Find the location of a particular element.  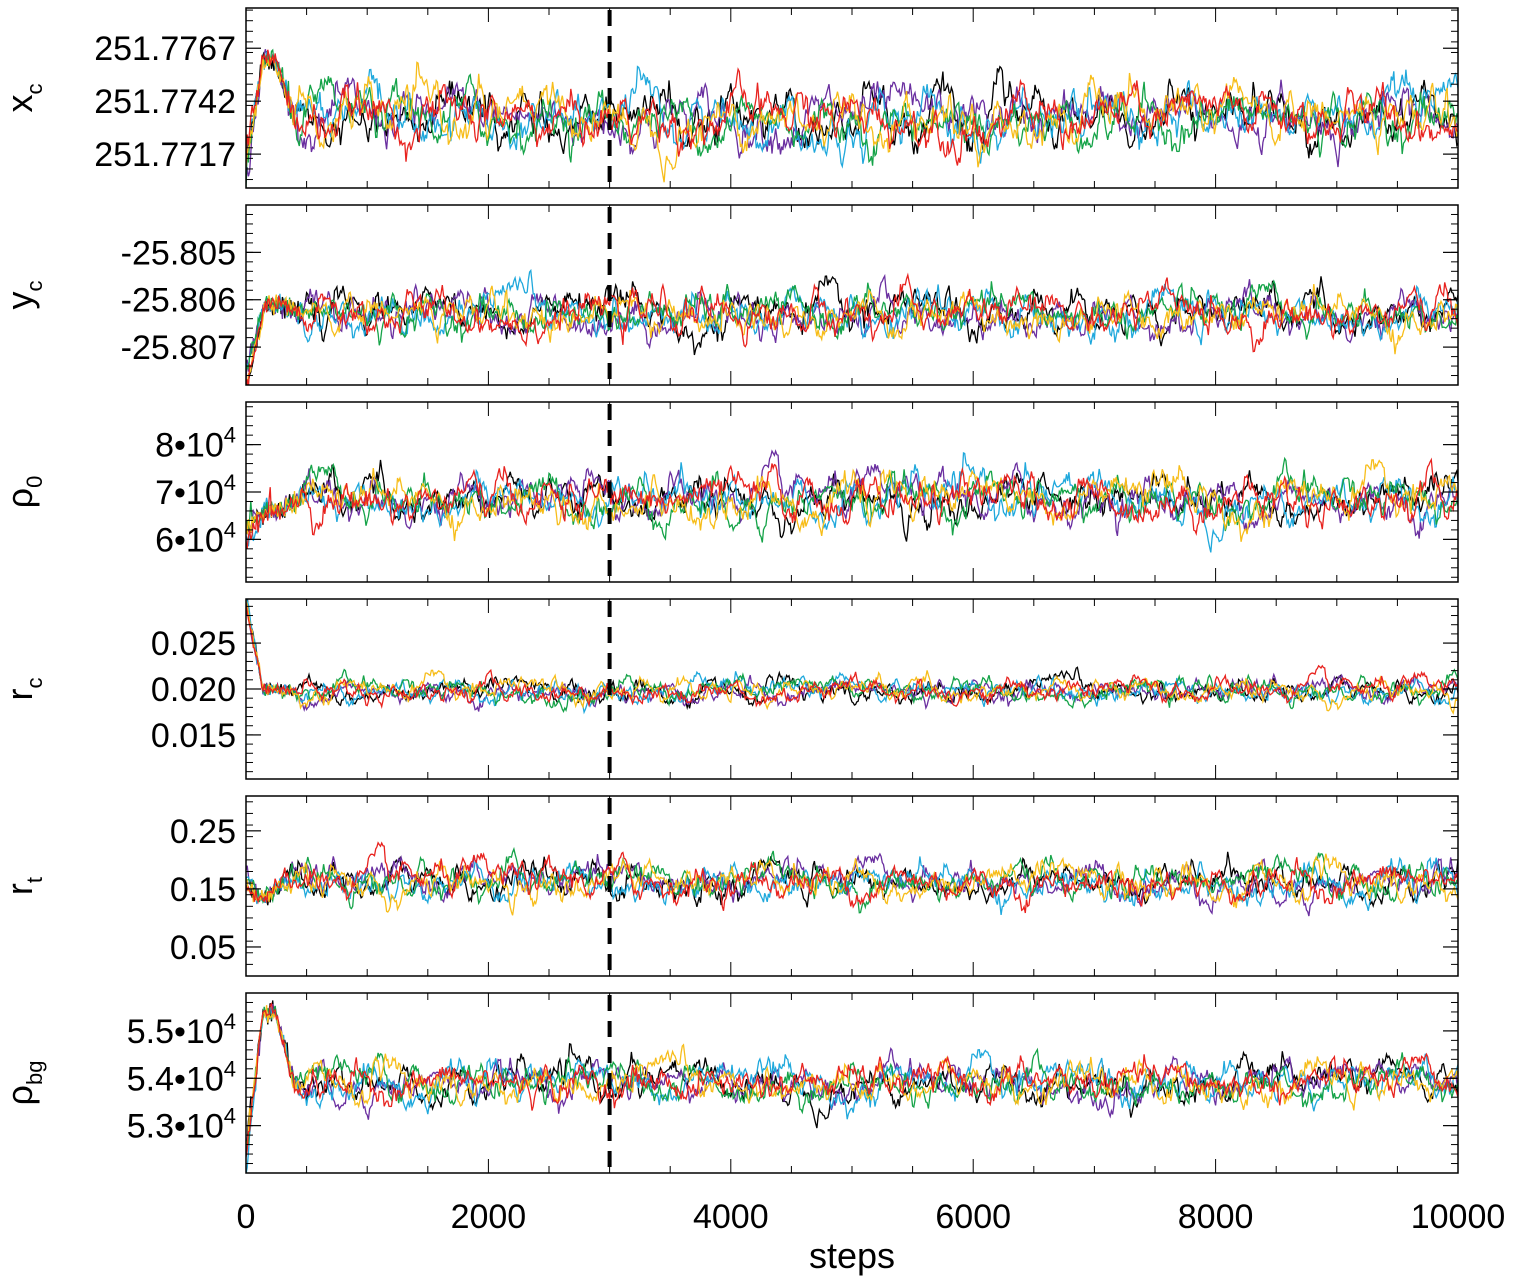

traces-x_c is located at coordinates (852, 118).